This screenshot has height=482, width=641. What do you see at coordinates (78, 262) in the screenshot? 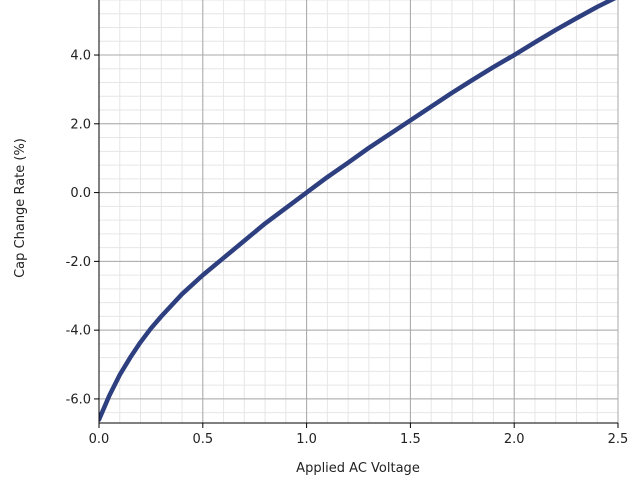
I see `y-tick-label: -2.0` at bounding box center [78, 262].